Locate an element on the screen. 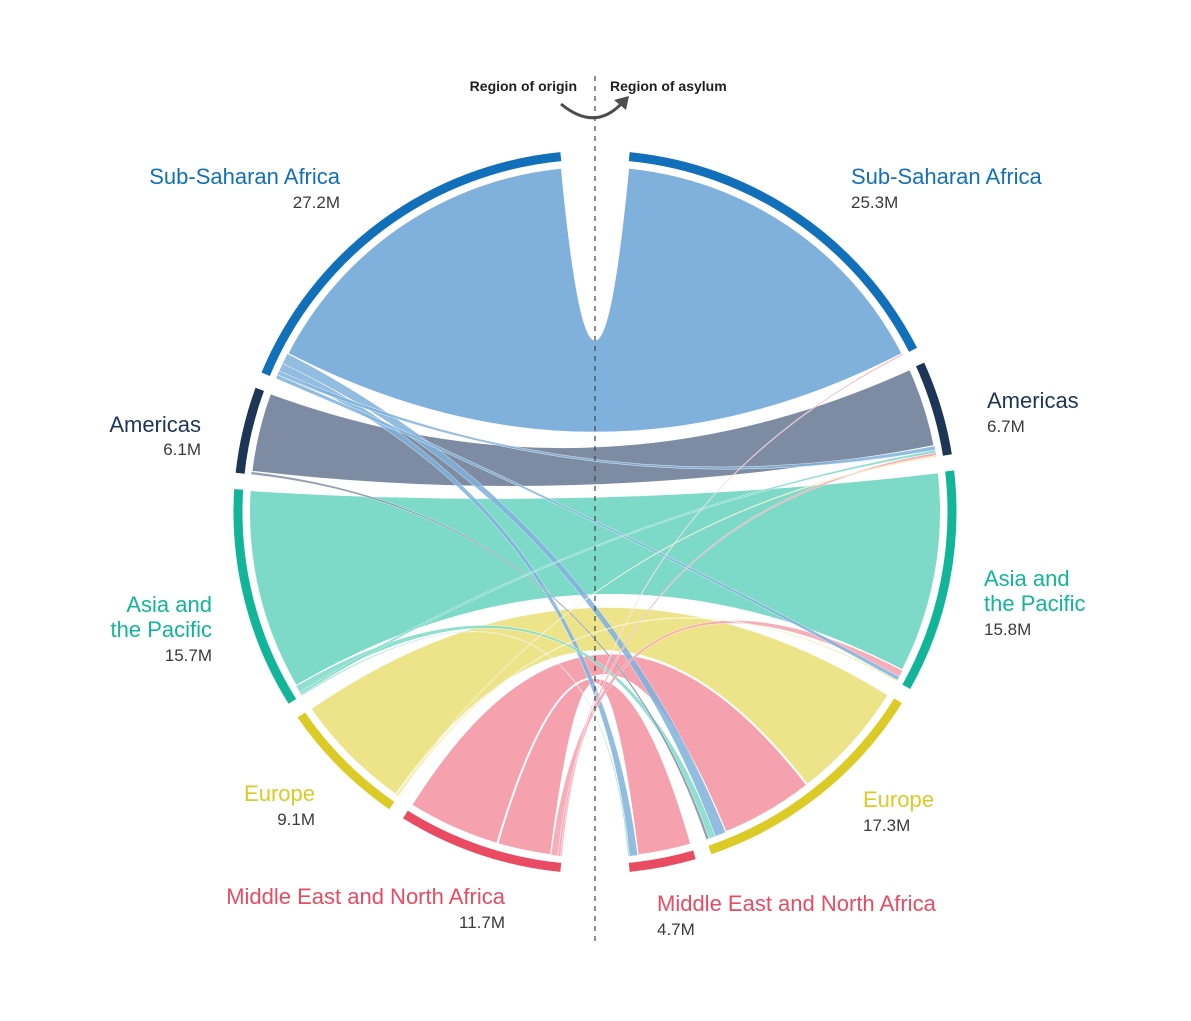 The height and width of the screenshot is (1021, 1191). ribbon-mena-to-ssa is located at coordinates (732, 605).